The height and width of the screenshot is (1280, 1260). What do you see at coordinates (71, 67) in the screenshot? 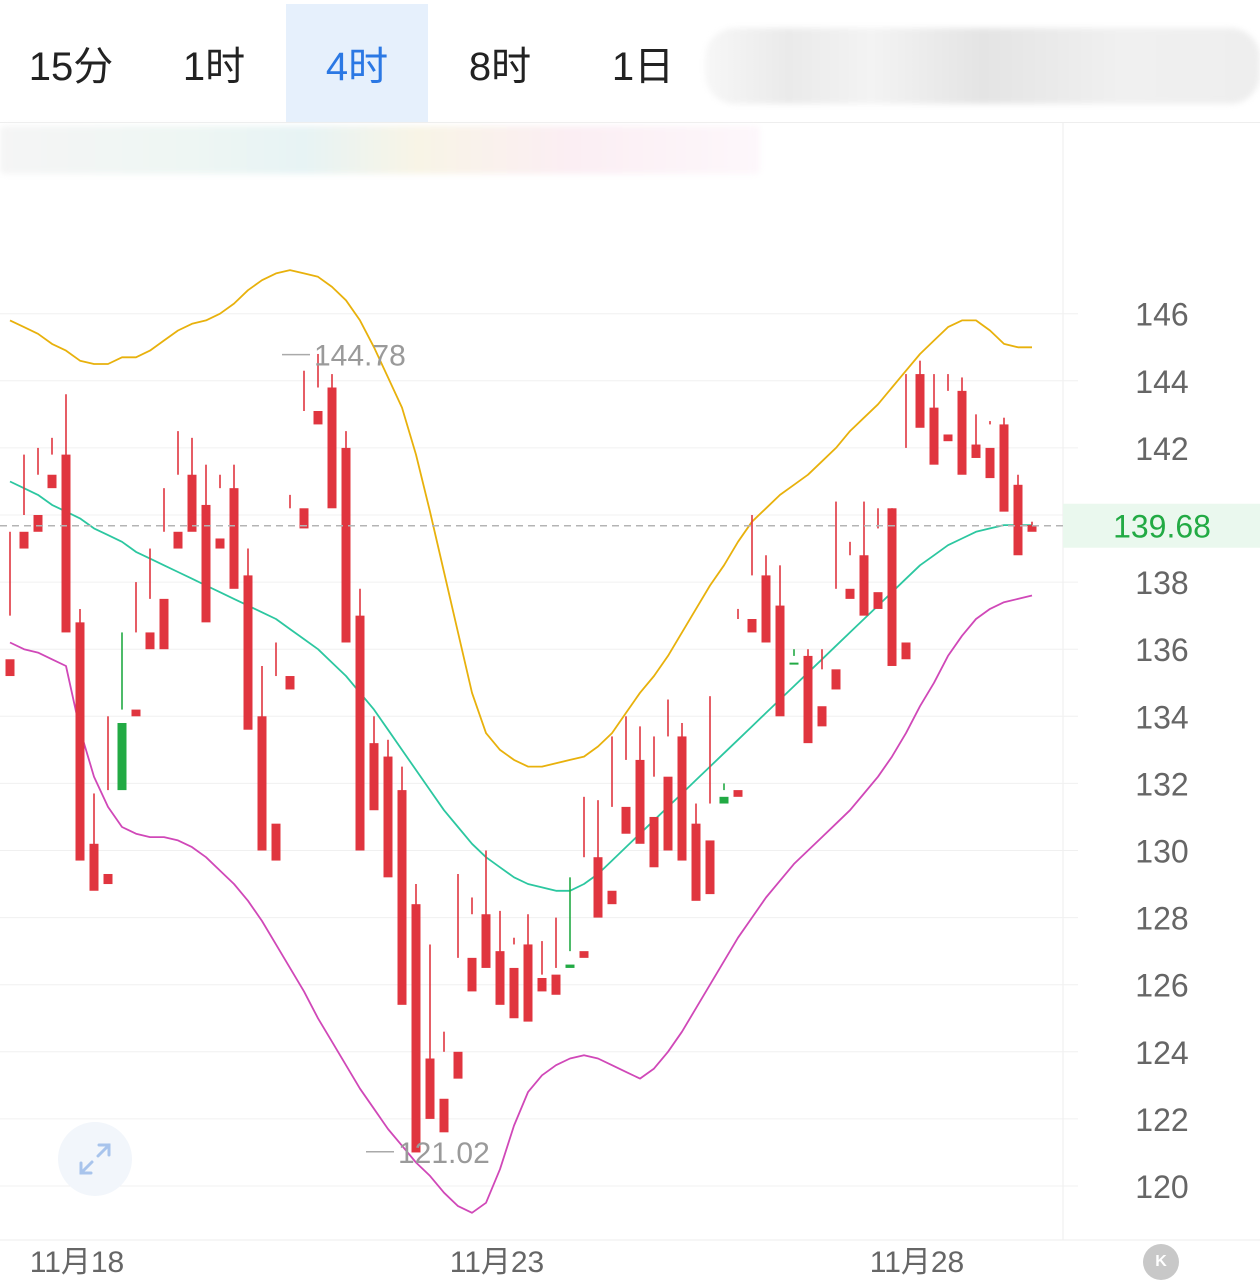
I see `tab-label: 15分` at bounding box center [71, 67].